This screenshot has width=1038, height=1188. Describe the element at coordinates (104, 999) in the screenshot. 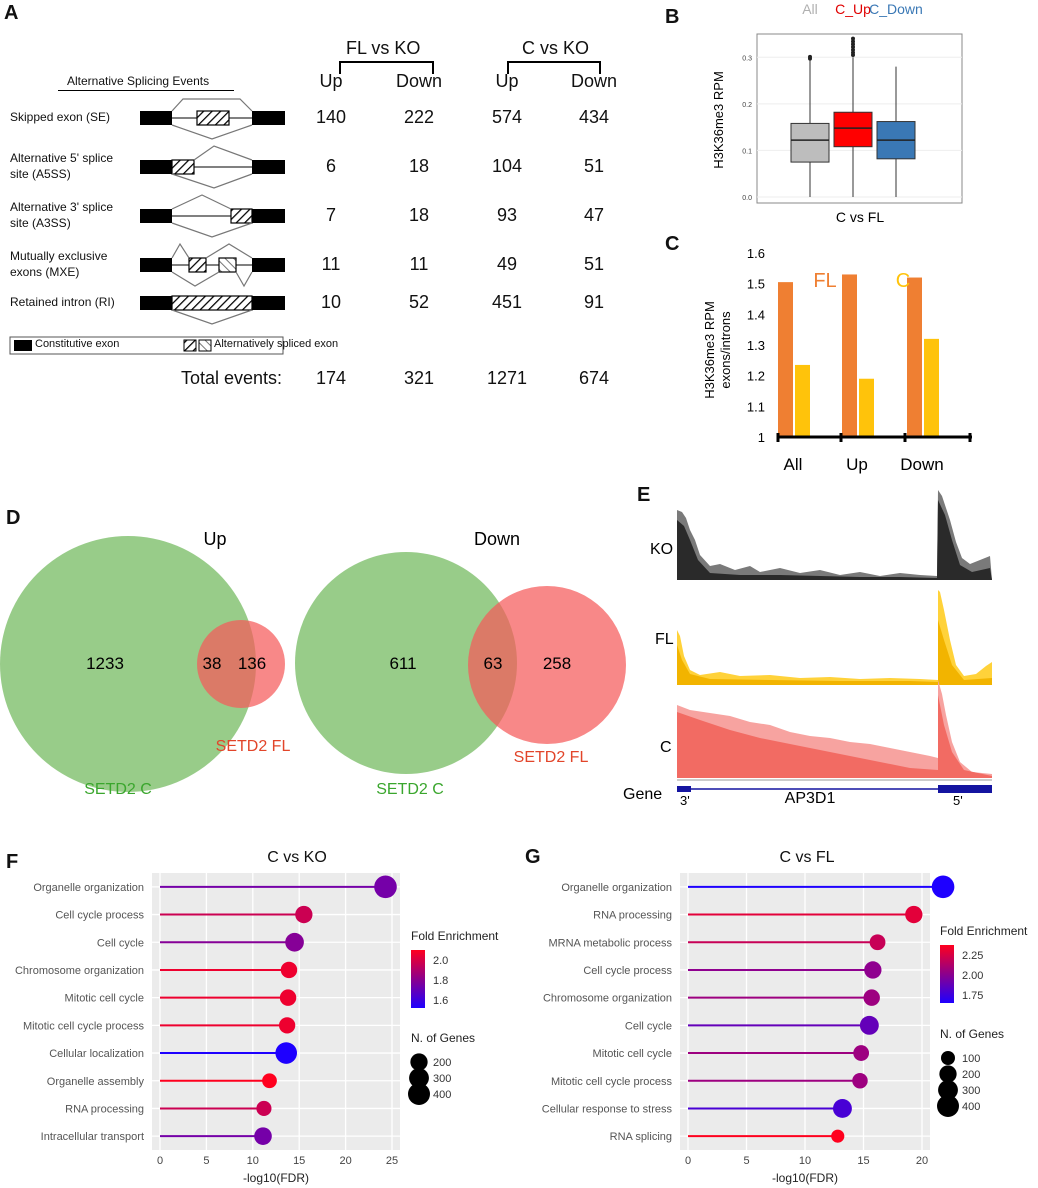

I see `lolli-category-label: Mitotic cell cycle` at that location.